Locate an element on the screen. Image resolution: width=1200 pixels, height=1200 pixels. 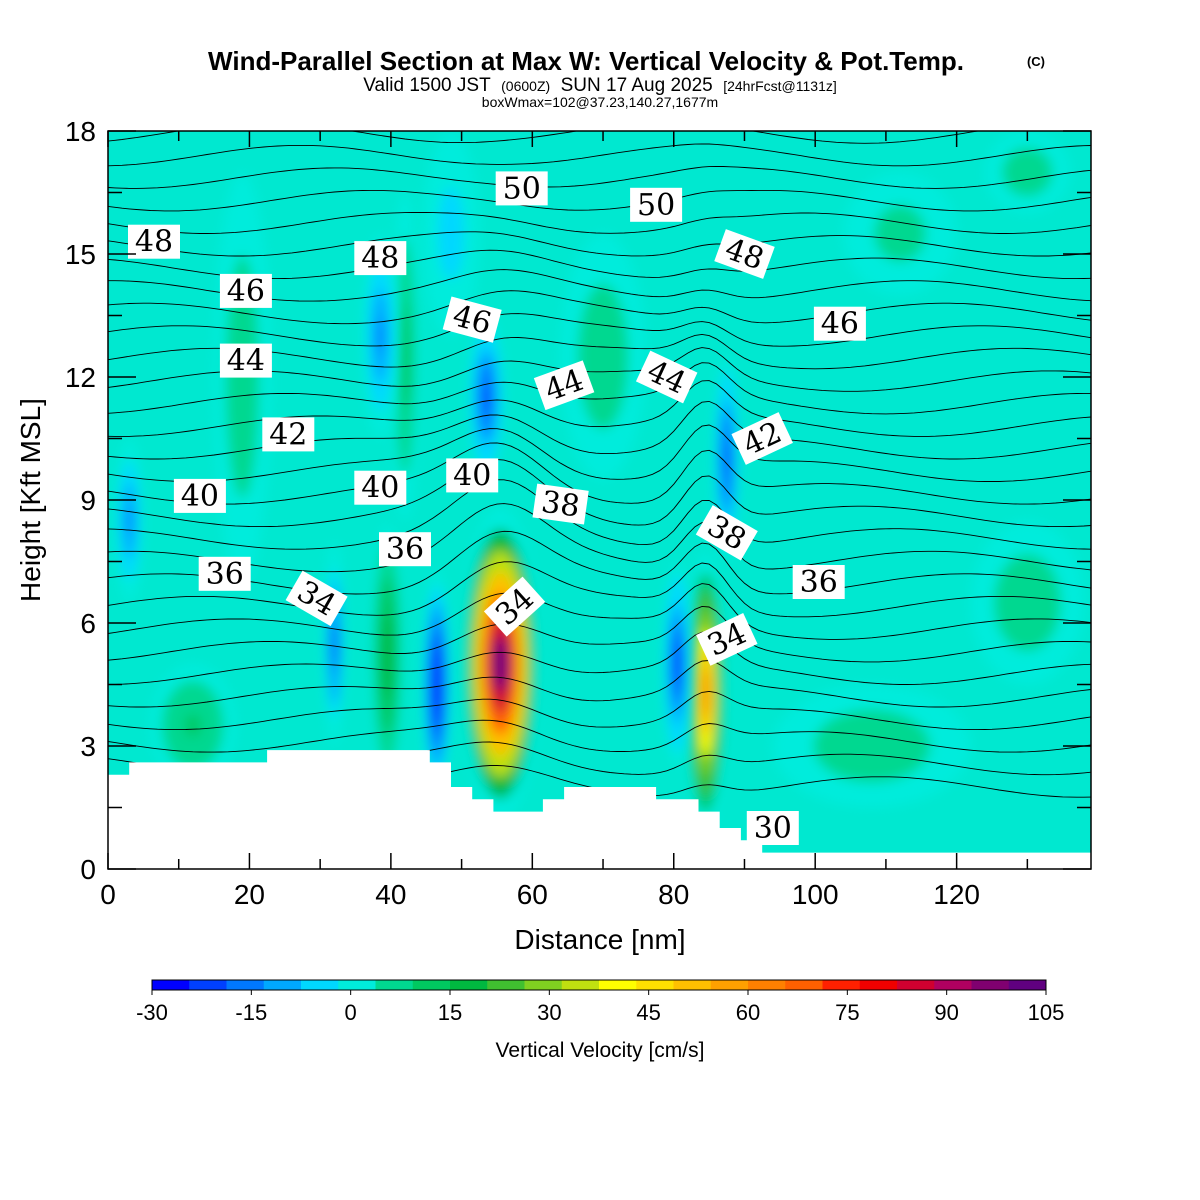
y-tick-label: 3 is located at coordinates (88, 746).